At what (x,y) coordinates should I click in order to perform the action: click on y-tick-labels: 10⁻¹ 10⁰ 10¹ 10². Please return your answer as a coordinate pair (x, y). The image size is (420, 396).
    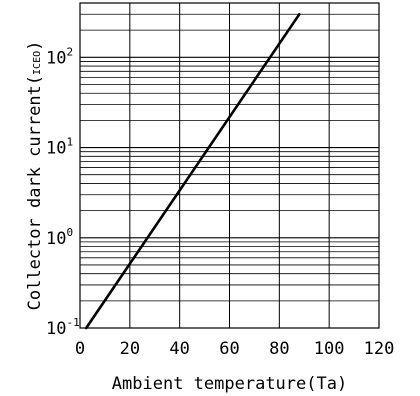
    Looking at the image, I should click on (63, 192).